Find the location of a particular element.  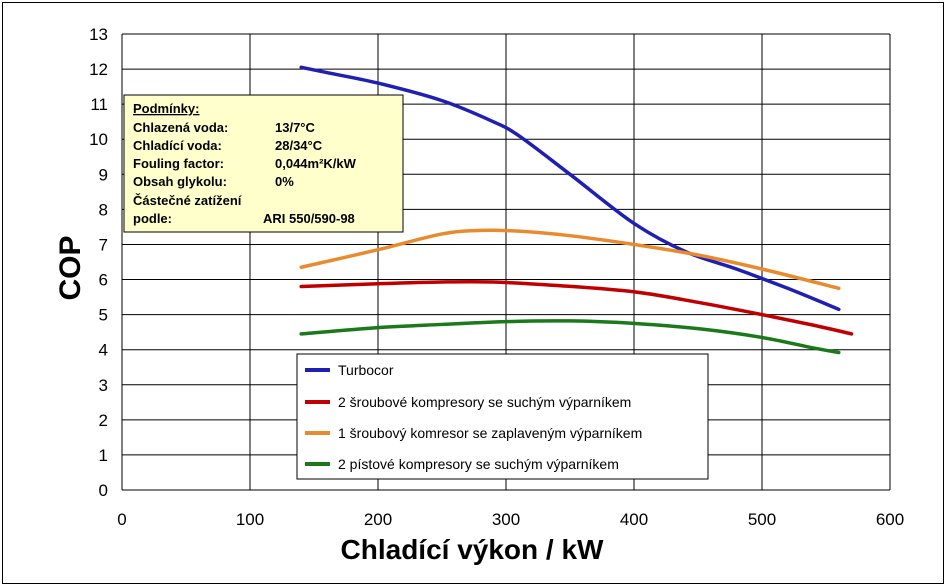

x-tick-label: 0 is located at coordinates (121, 519).